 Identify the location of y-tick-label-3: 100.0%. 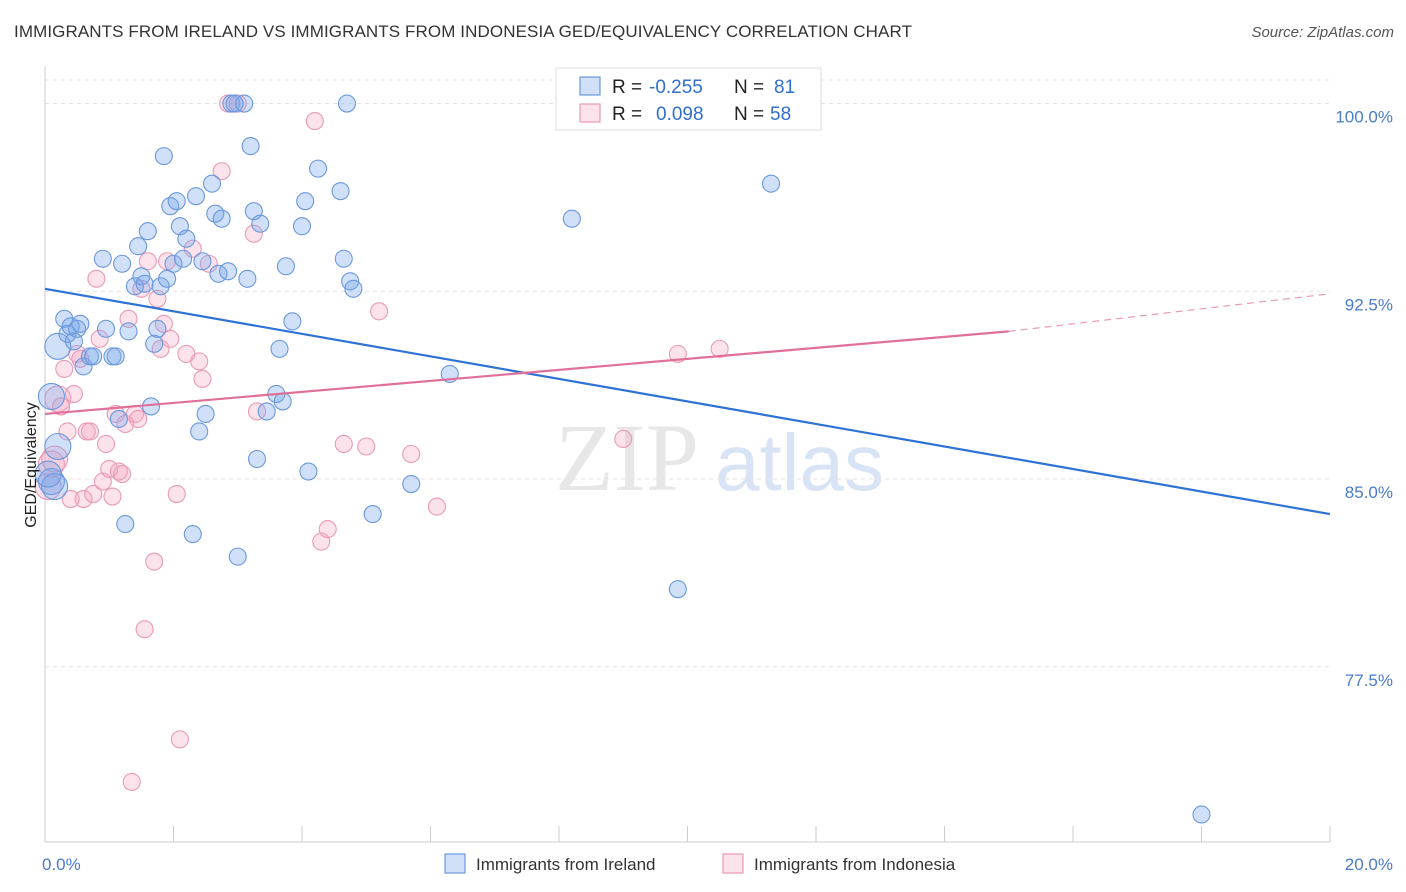
(1364, 117).